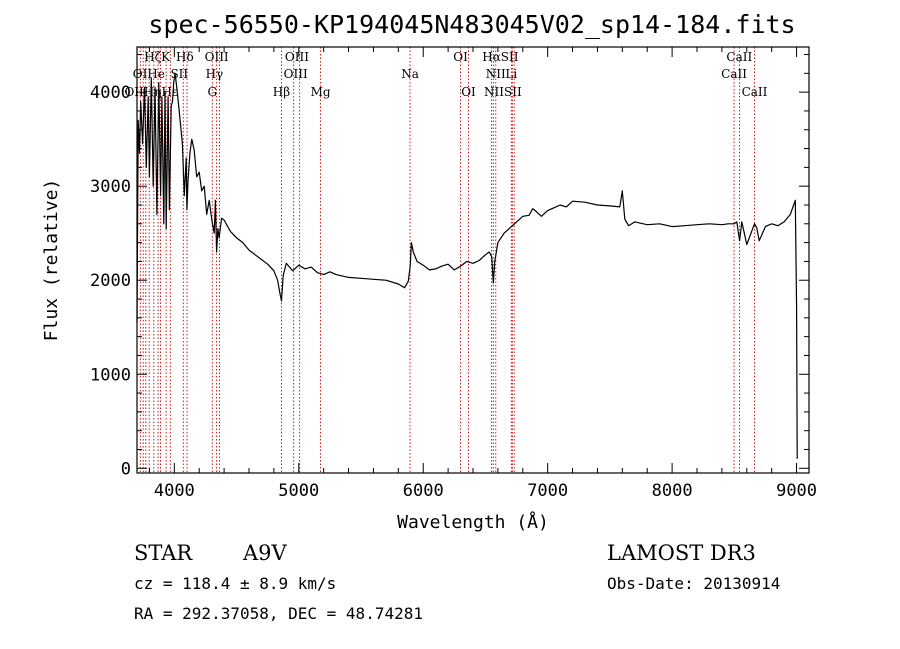 The width and height of the screenshot is (900, 649). Describe the element at coordinates (163, 553) in the screenshot. I see `object-class: STAR` at that location.